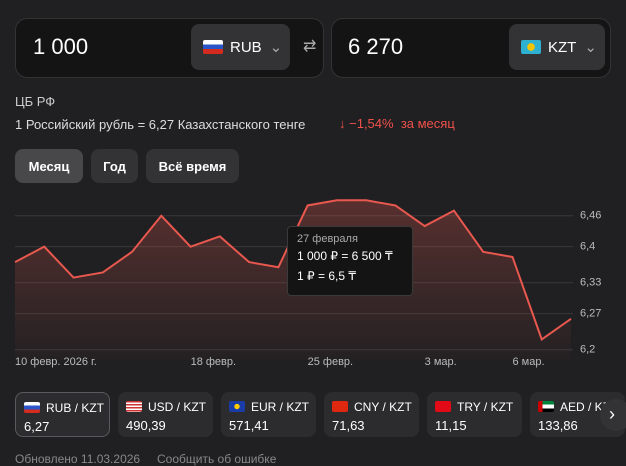 This screenshot has height=466, width=626. Describe the element at coordinates (177, 407) in the screenshot. I see `pair-name: USD / KZT` at that location.